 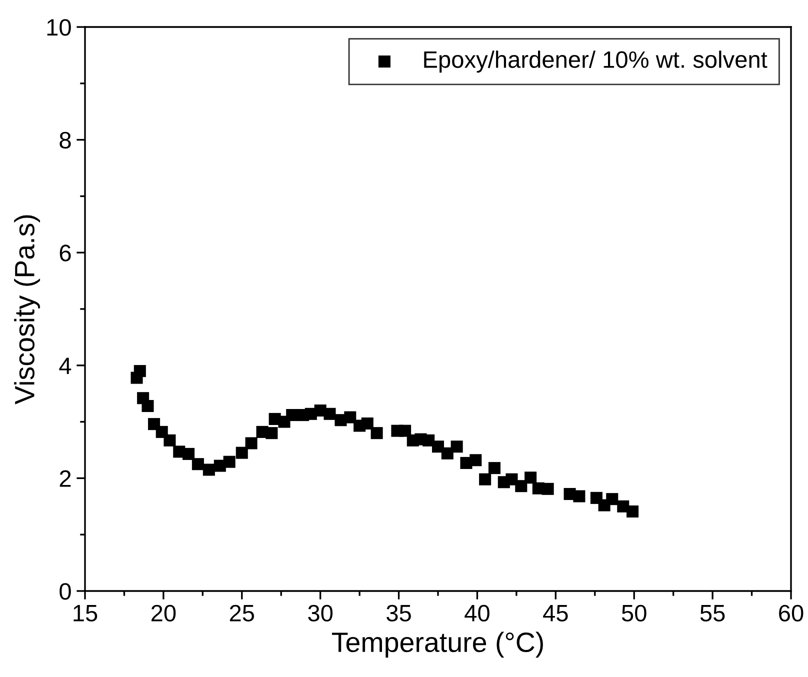 I want to click on x-tick-label: 25, so click(x=242, y=613).